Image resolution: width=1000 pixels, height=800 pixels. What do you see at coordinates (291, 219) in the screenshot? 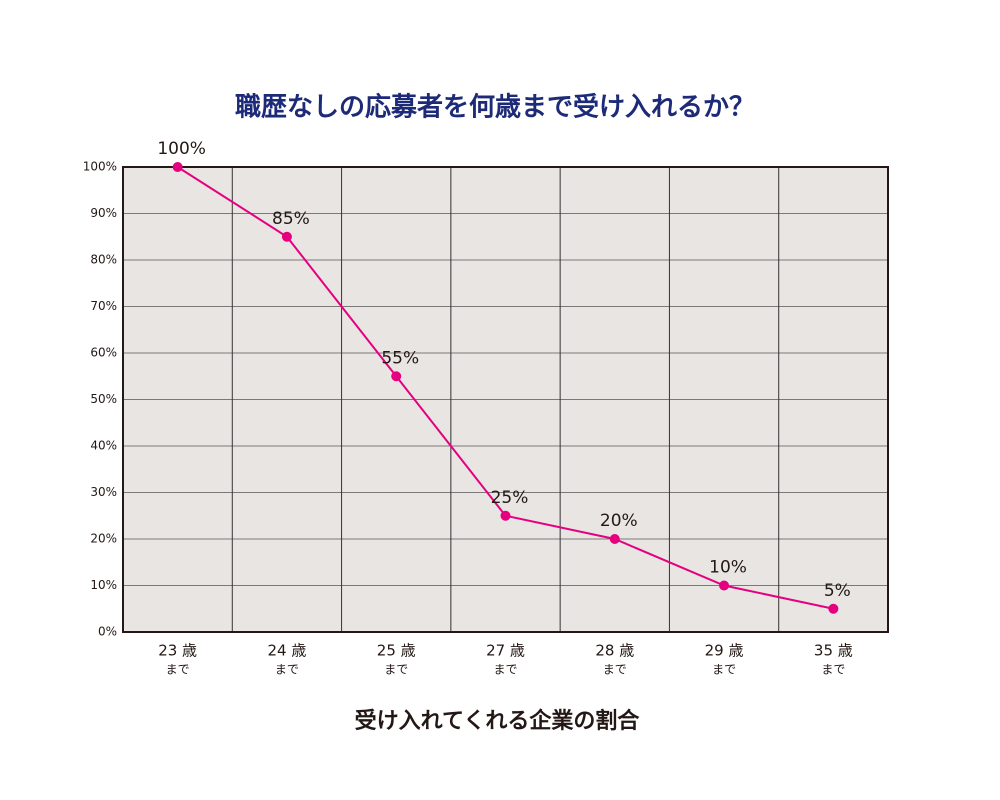
I see `data-label: 85%` at bounding box center [291, 219].